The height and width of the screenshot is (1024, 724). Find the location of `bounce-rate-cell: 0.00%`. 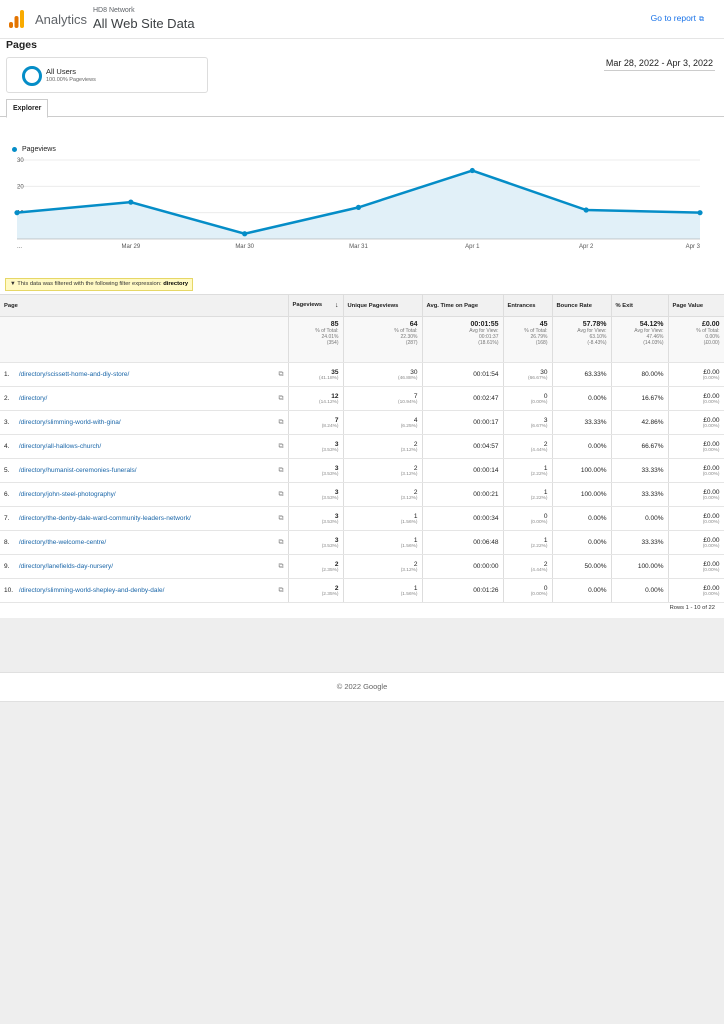

bounce-rate-cell: 0.00% is located at coordinates (582, 398).